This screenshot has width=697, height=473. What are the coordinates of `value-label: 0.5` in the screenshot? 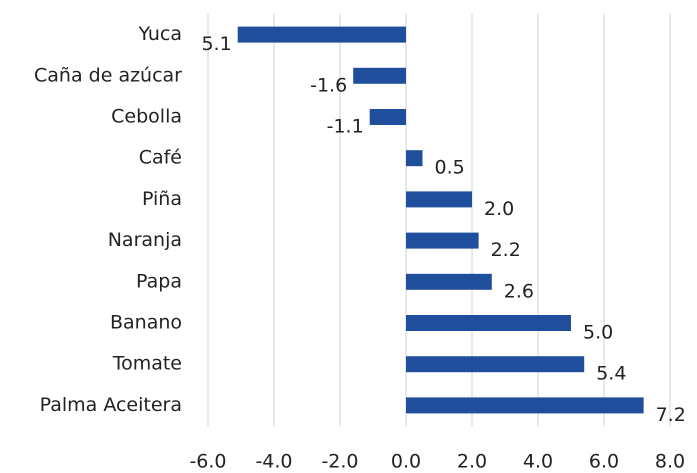 It's located at (450, 168).